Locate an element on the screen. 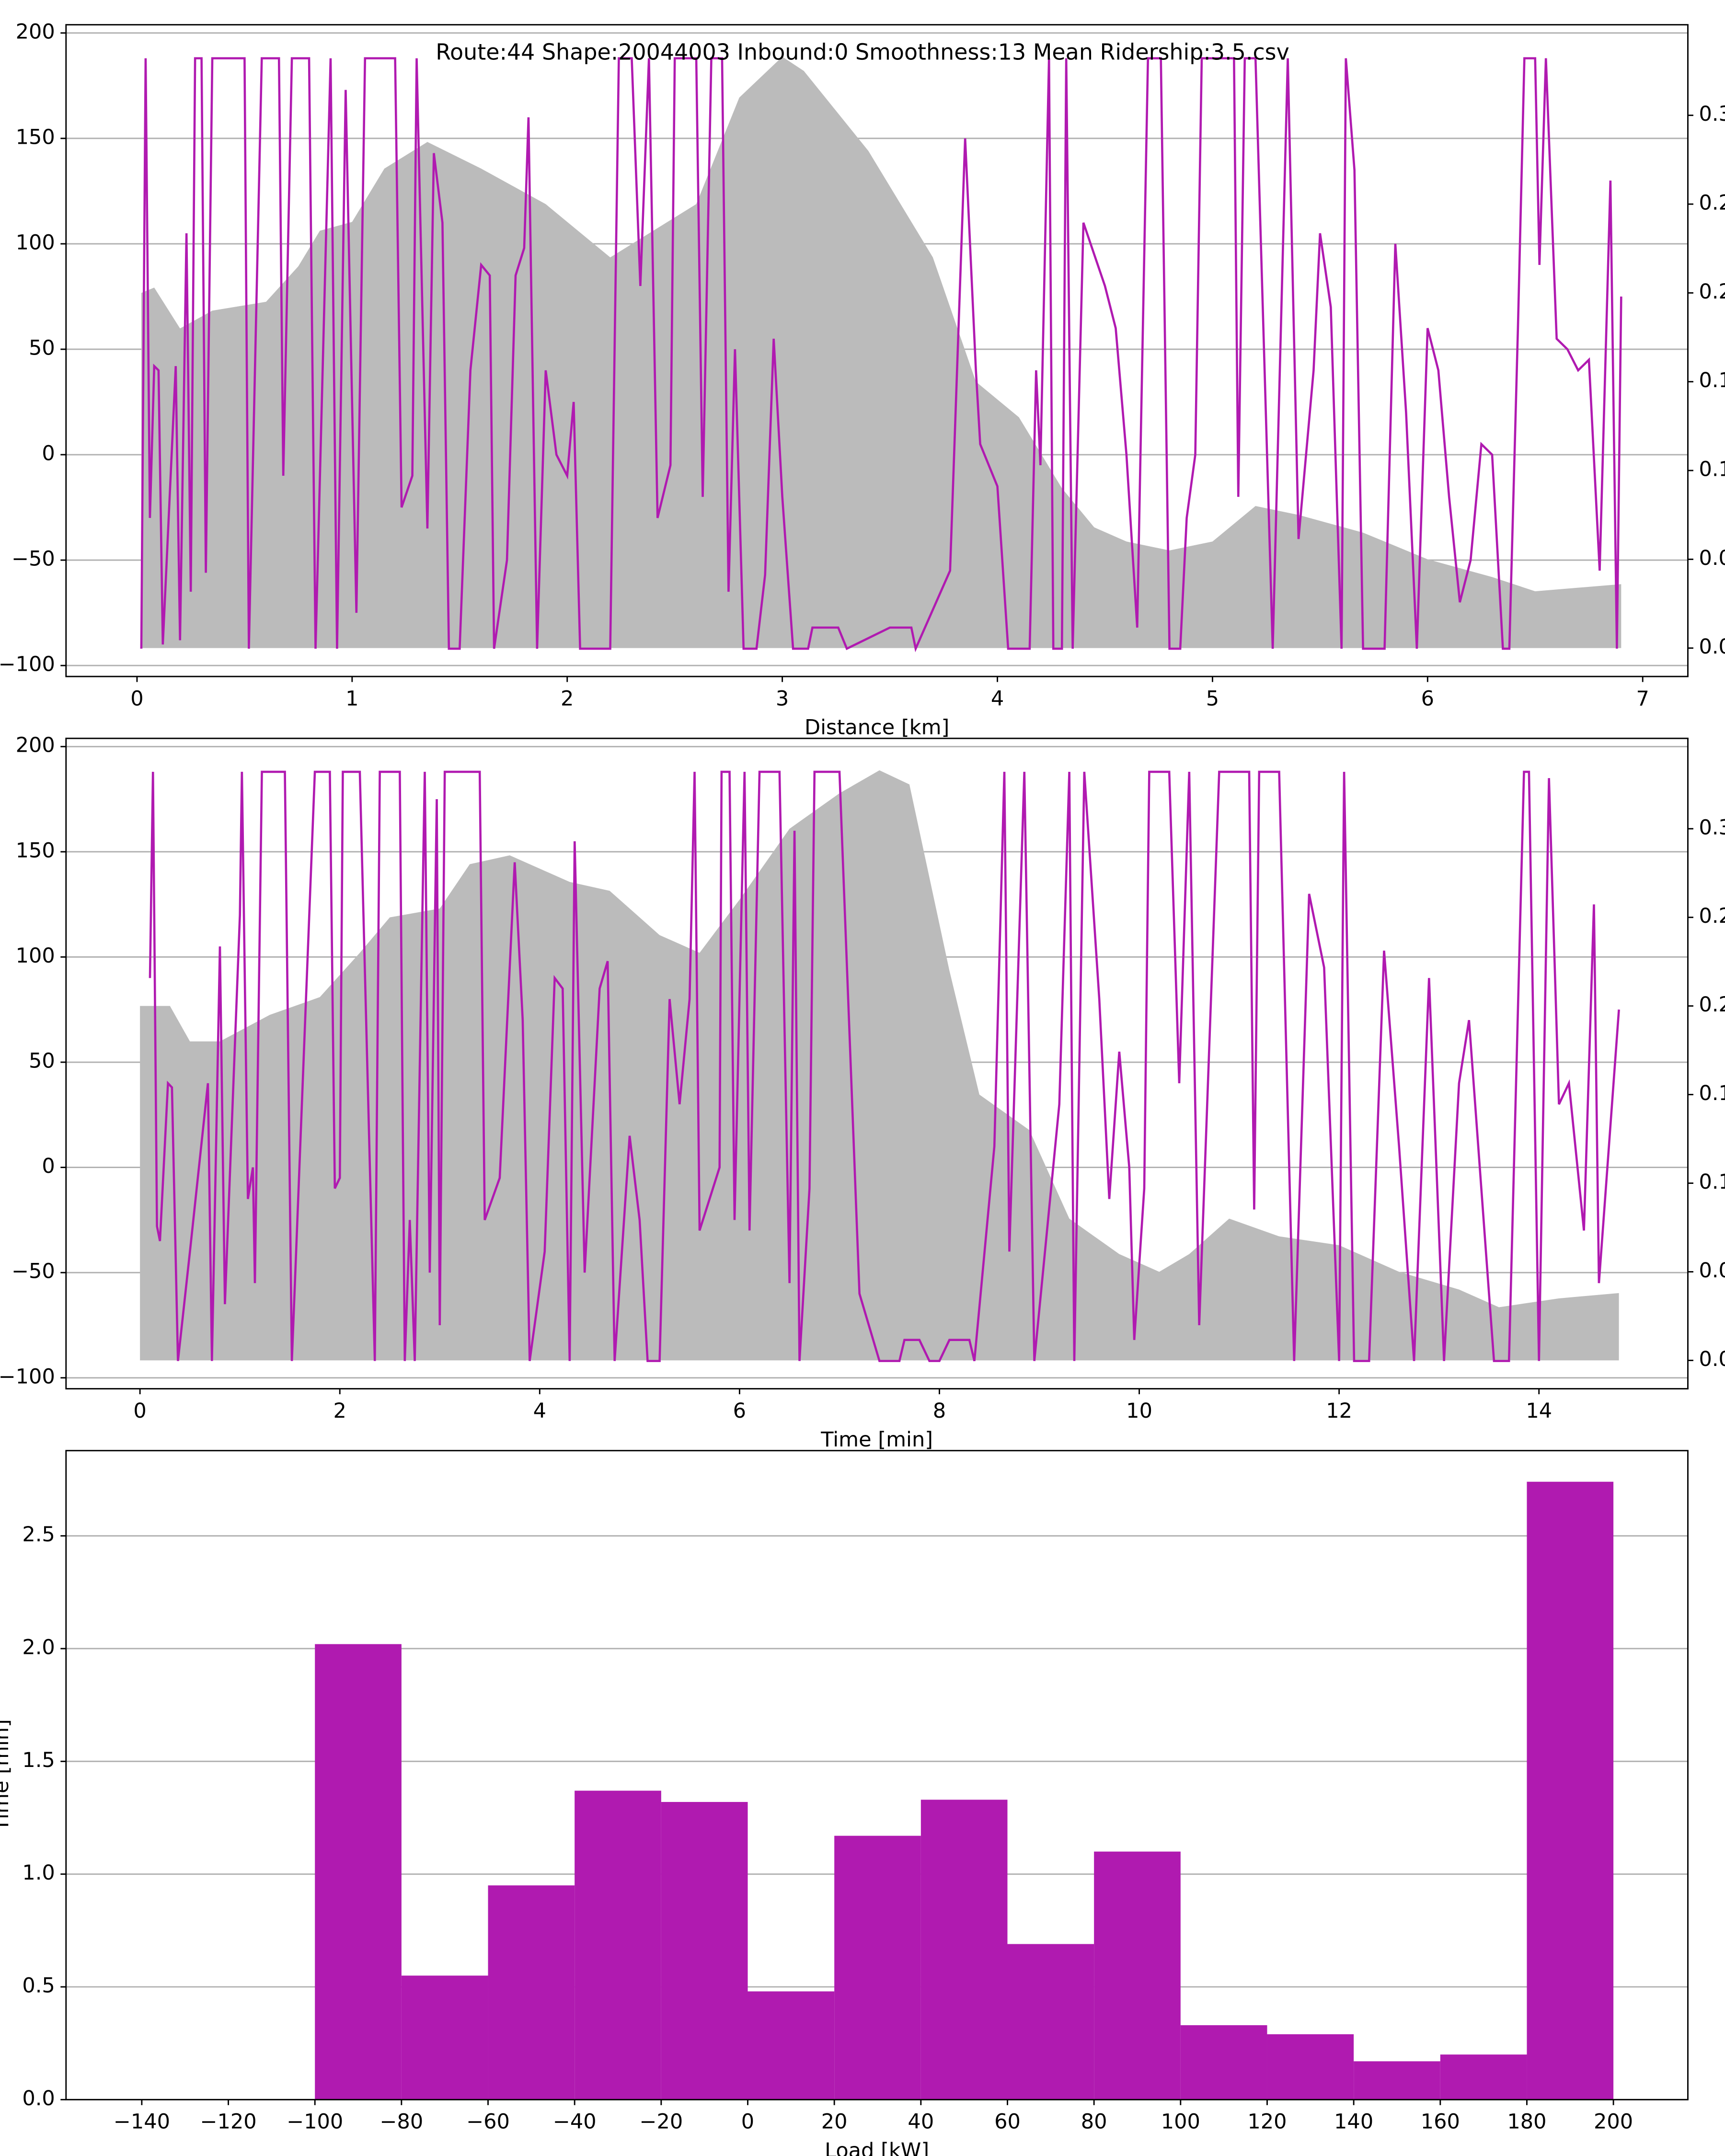 This screenshot has width=1725, height=2156. y-tick-label: 2.5 is located at coordinates (38, 1535).